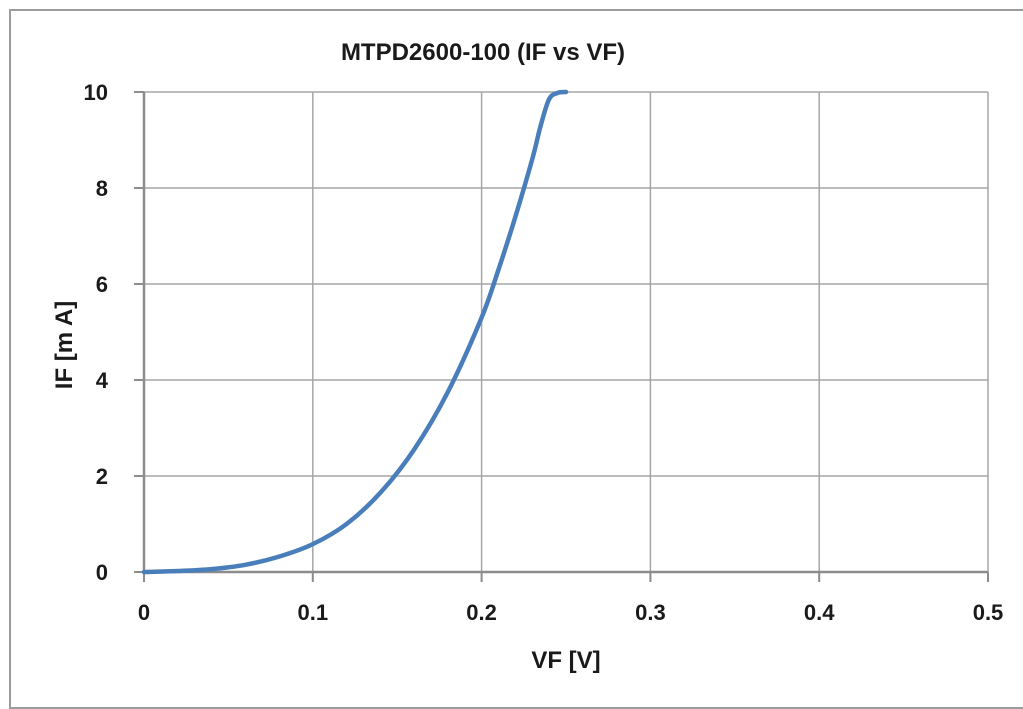  Describe the element at coordinates (483, 52) in the screenshot. I see `chart-title: MTPD2600-100 (IF vs VF)` at that location.